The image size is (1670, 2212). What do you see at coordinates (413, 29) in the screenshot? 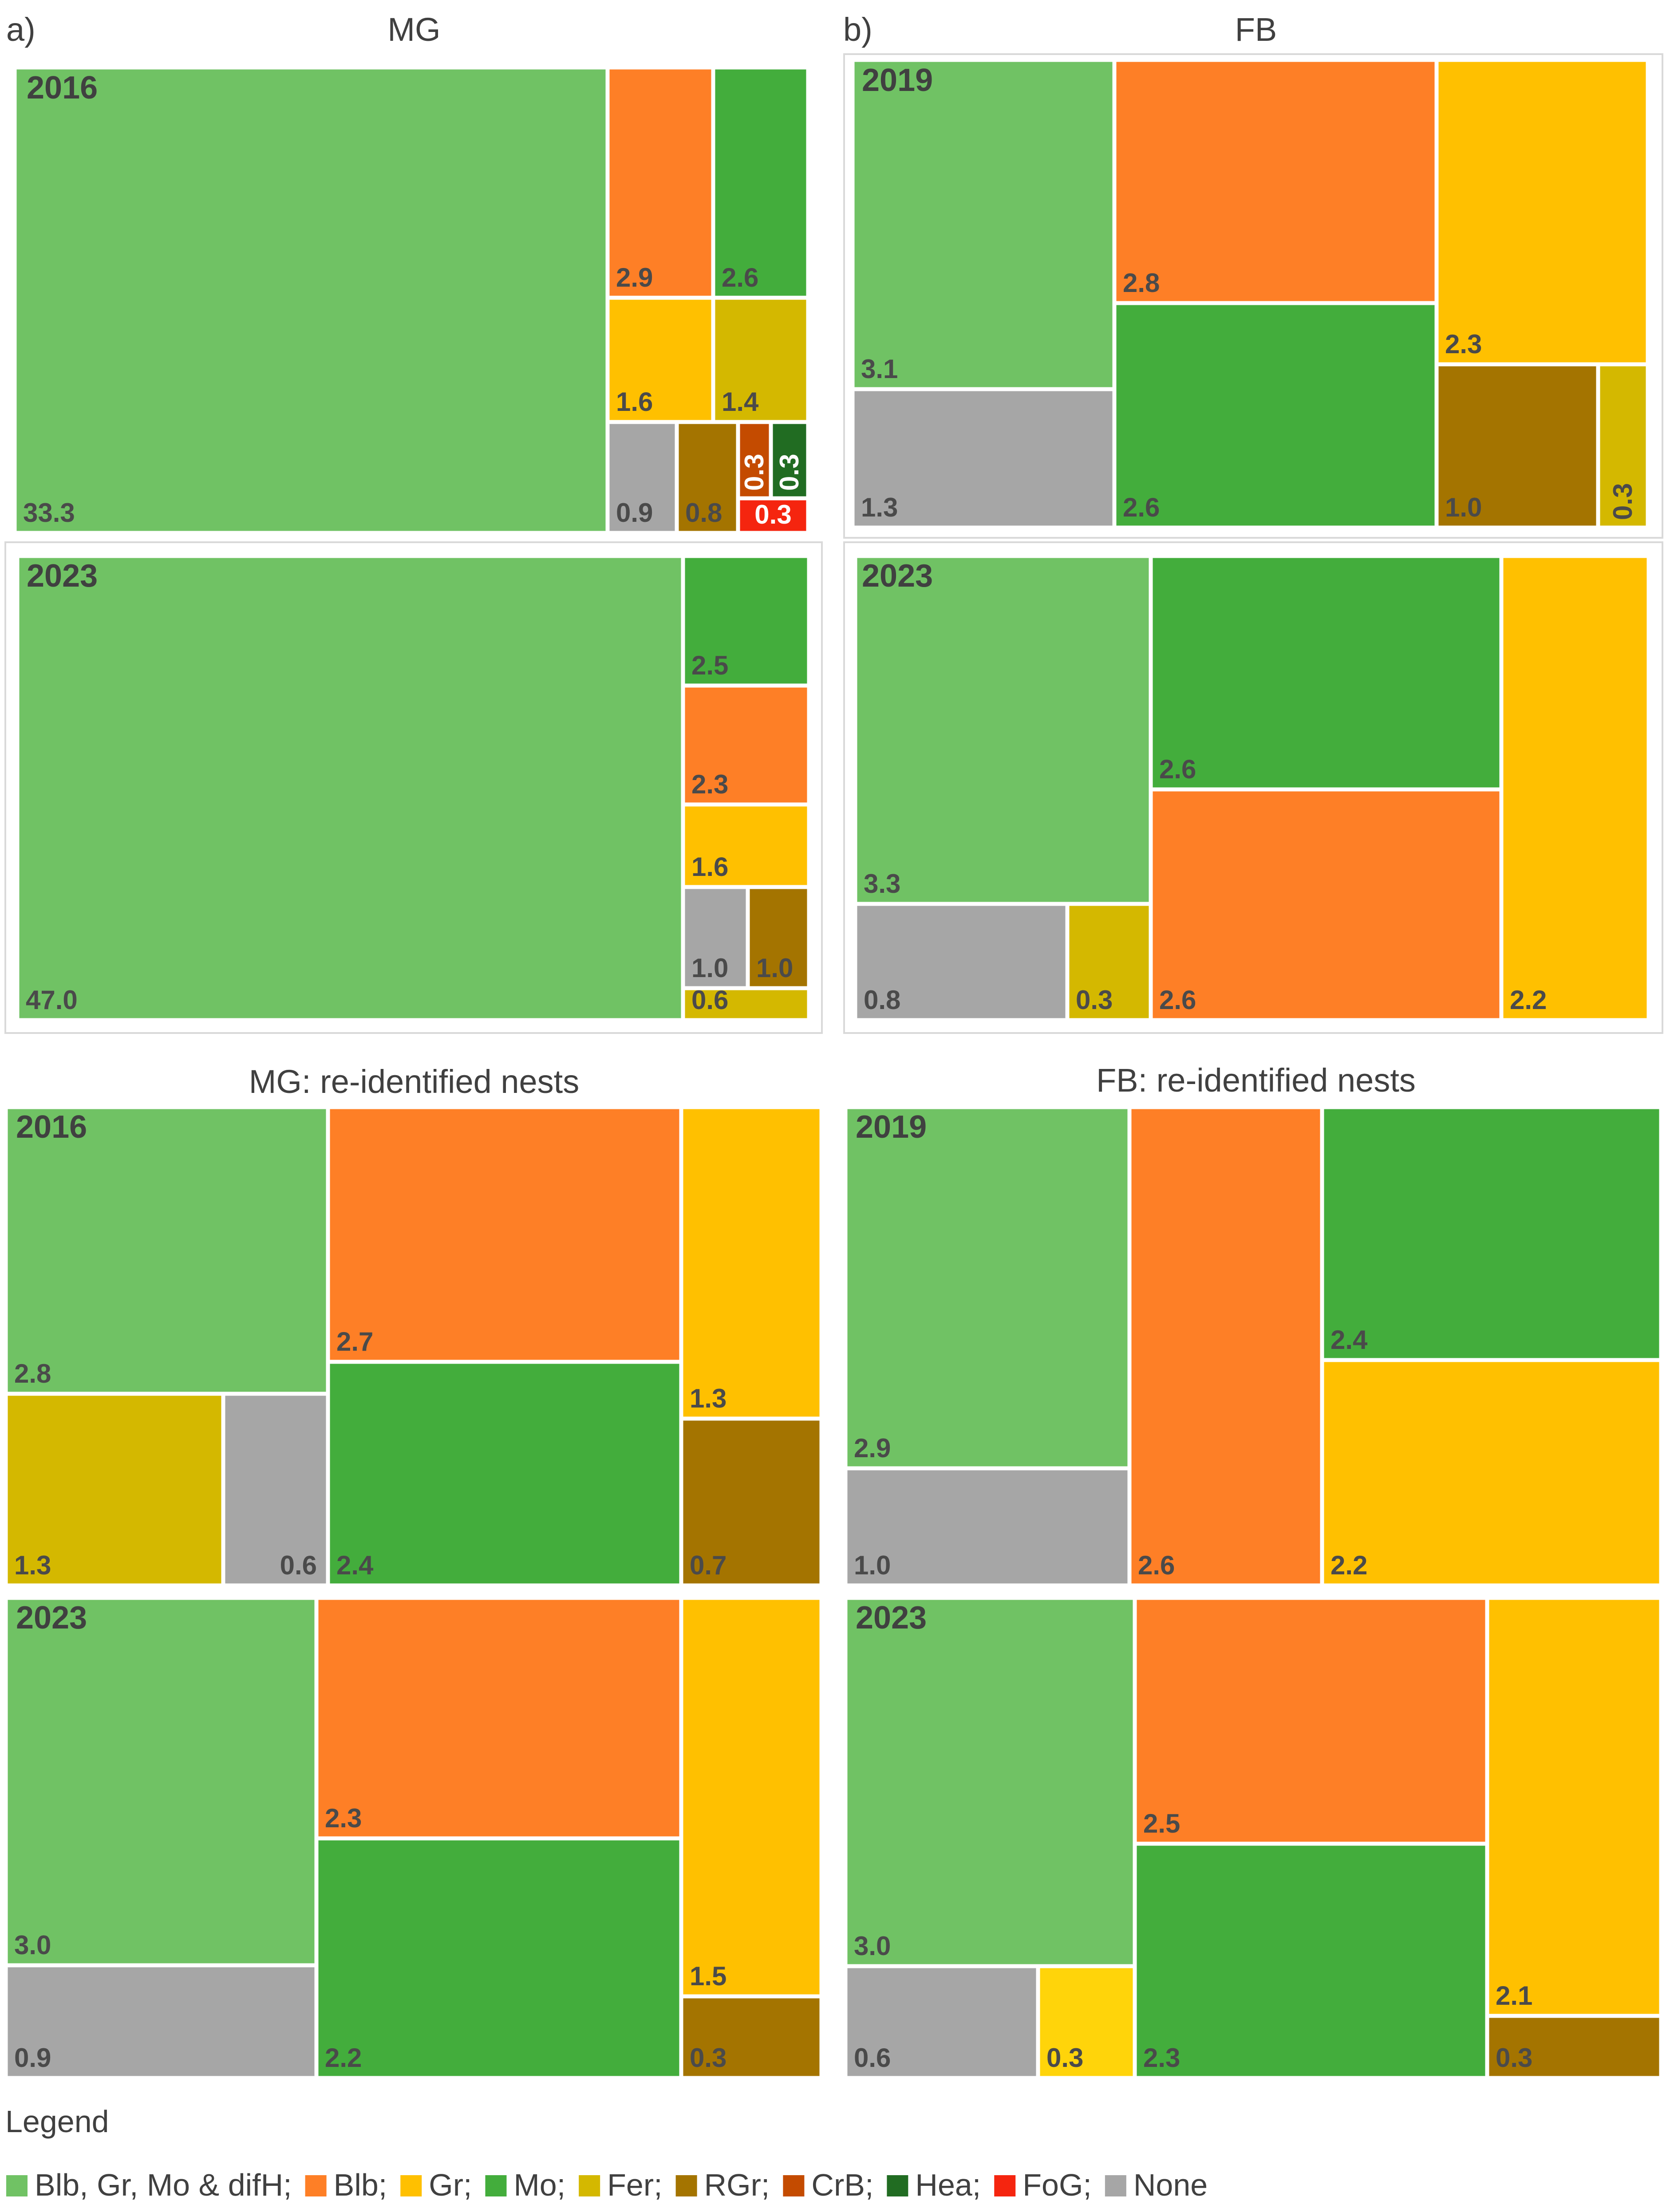
I see `panel-title: MG` at bounding box center [413, 29].